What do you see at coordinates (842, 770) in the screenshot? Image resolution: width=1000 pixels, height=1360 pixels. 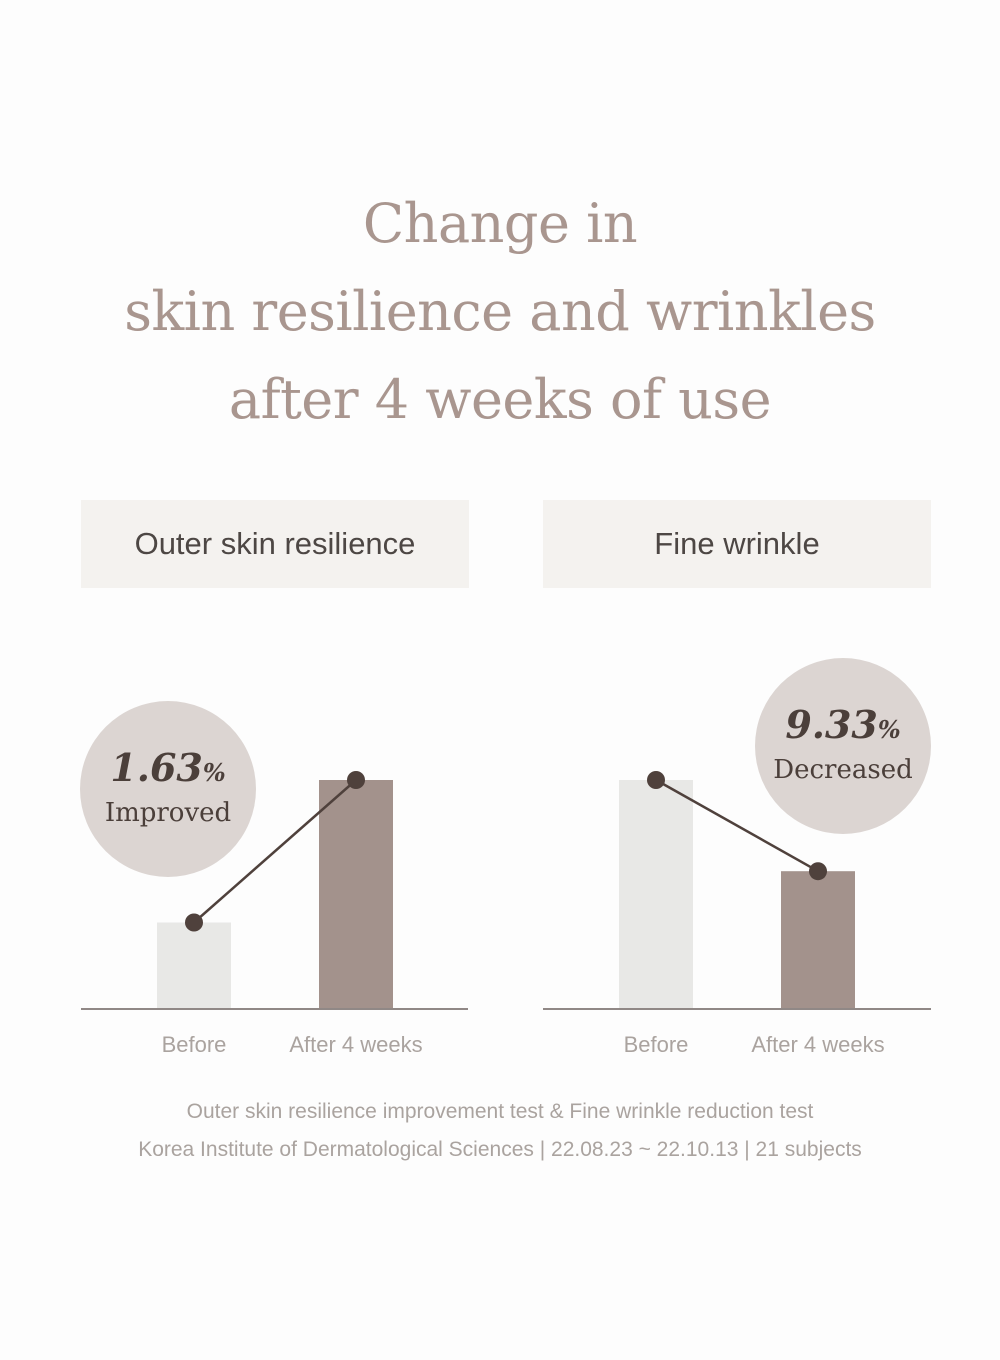 I see `wrinkle-badge-label: Decreased` at bounding box center [842, 770].